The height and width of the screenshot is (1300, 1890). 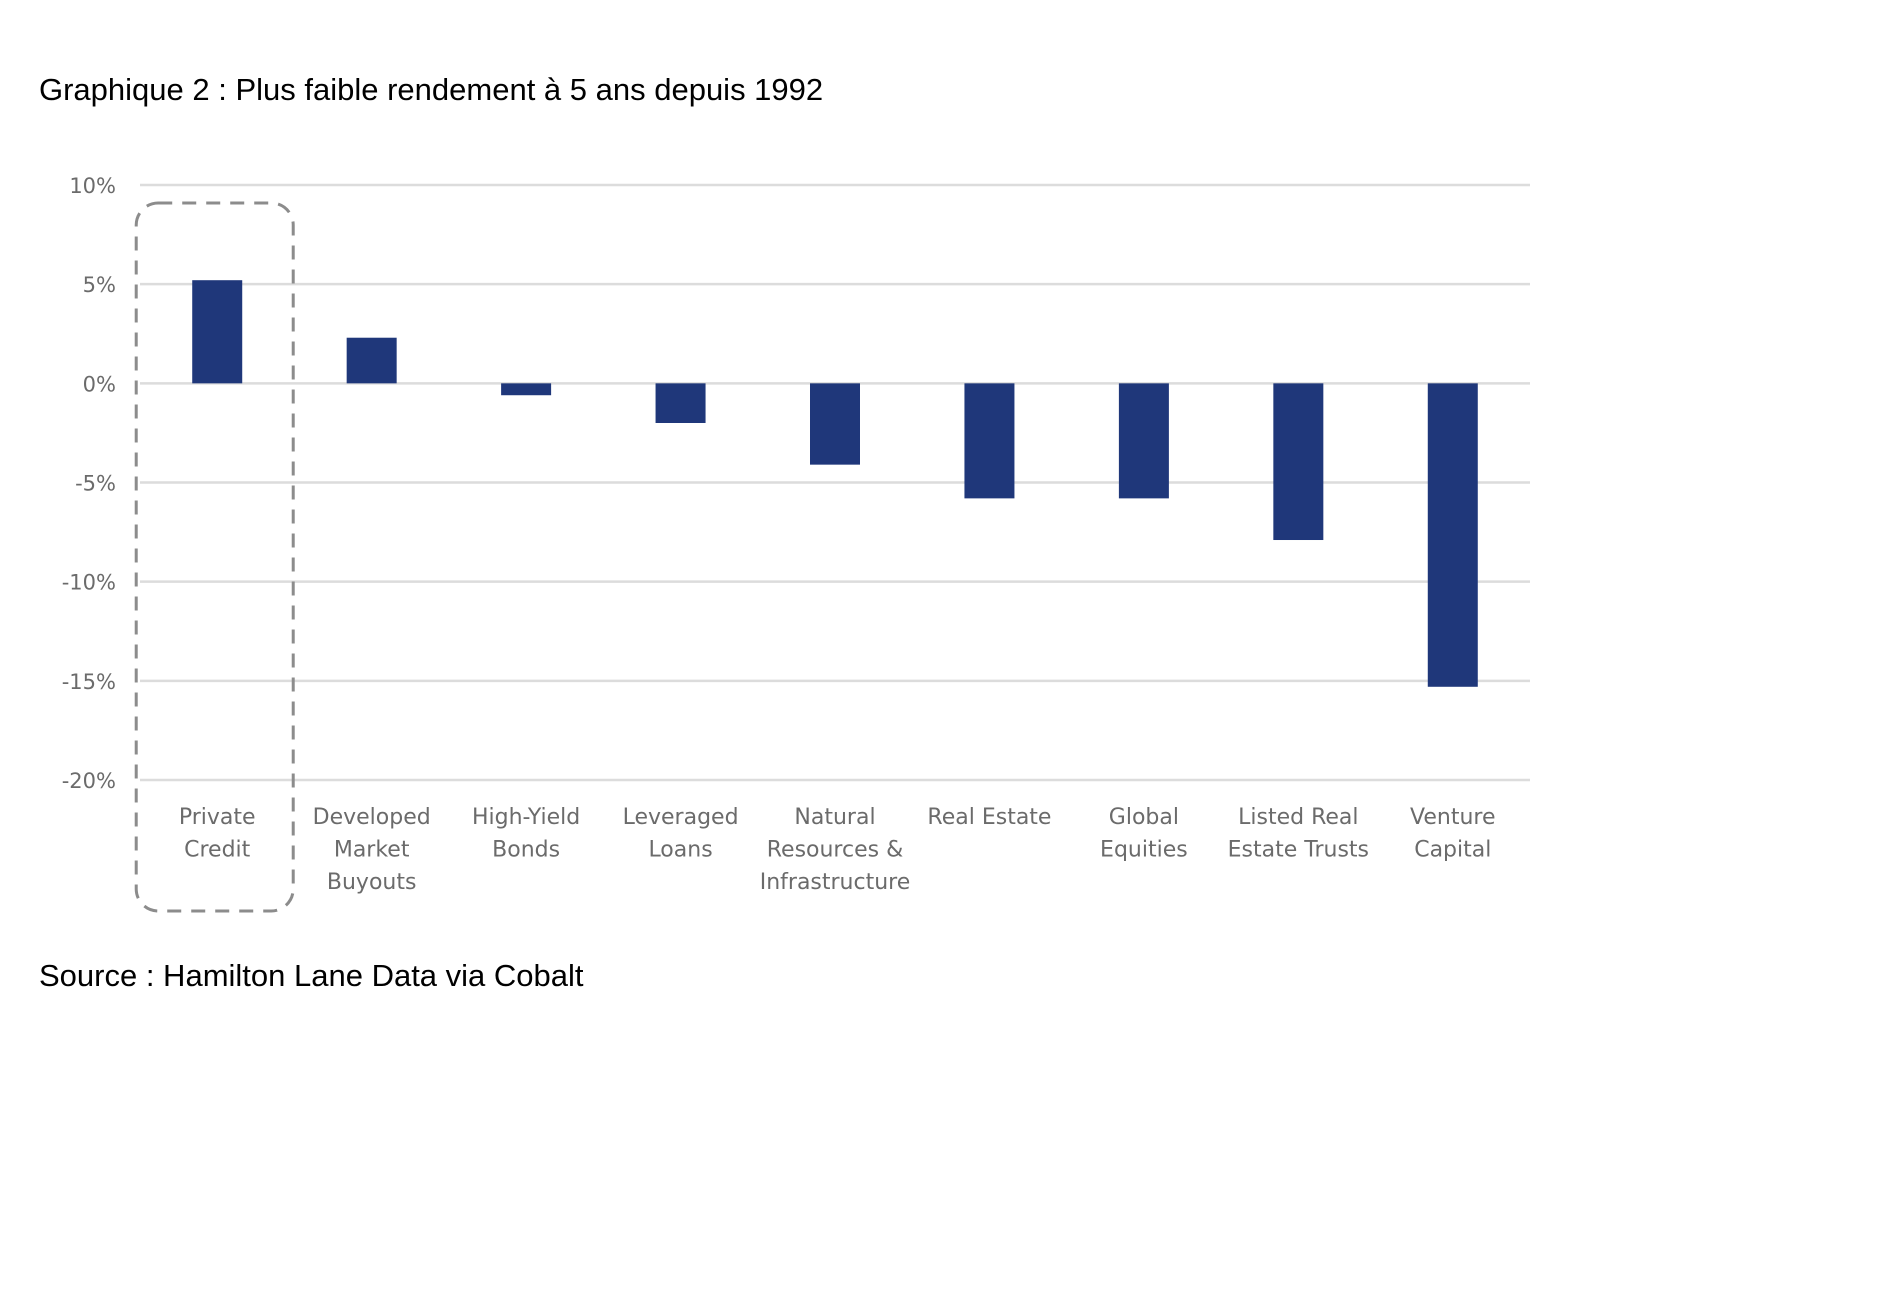 I want to click on source-note: Source : Hamilton Lane Data via Cobalt, so click(x=311, y=975).